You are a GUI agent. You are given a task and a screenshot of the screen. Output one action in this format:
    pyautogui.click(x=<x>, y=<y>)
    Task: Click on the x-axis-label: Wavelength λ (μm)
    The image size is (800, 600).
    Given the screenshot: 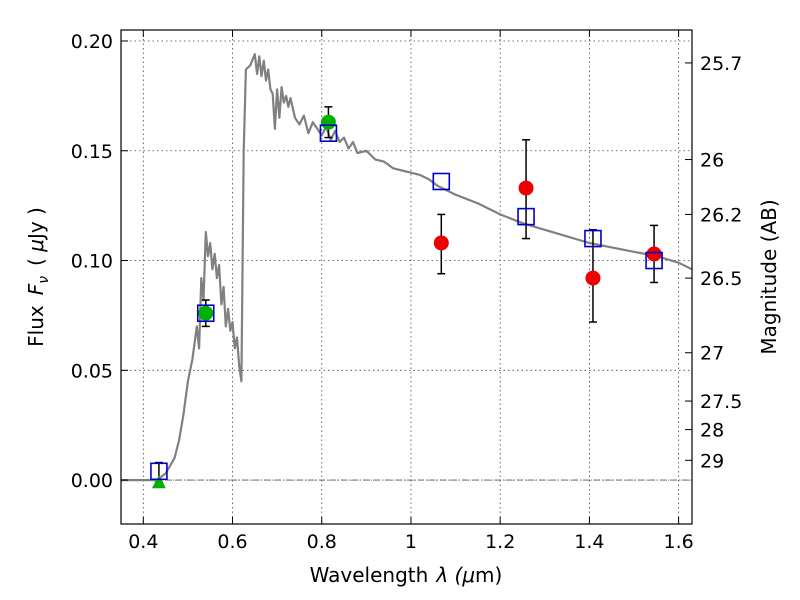 What is the action you would take?
    pyautogui.click(x=406, y=575)
    